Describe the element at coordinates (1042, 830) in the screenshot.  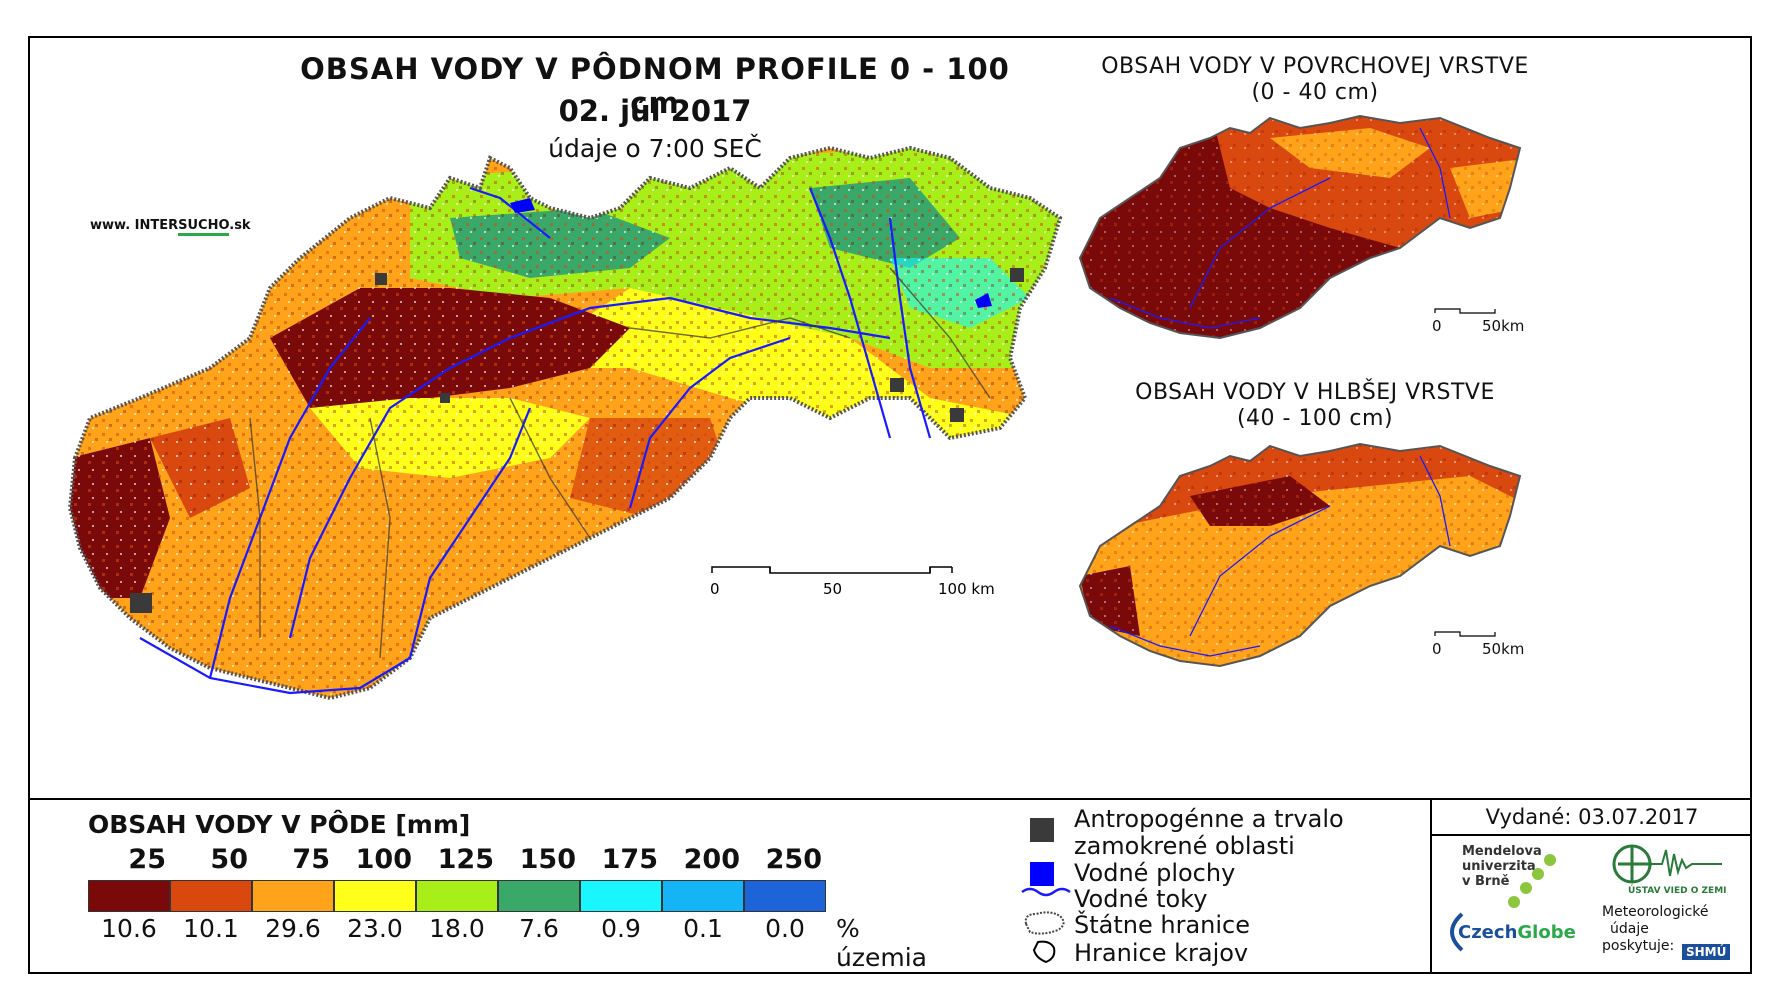
I see `anthropogenic-swatch` at that location.